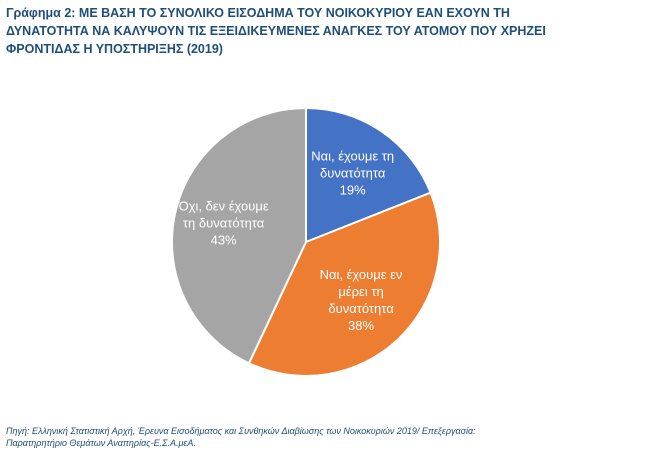  I want to click on slice-data-label: Ναι, έχουμε εν μέρει τη δυνατότητα 38%, so click(361, 300).